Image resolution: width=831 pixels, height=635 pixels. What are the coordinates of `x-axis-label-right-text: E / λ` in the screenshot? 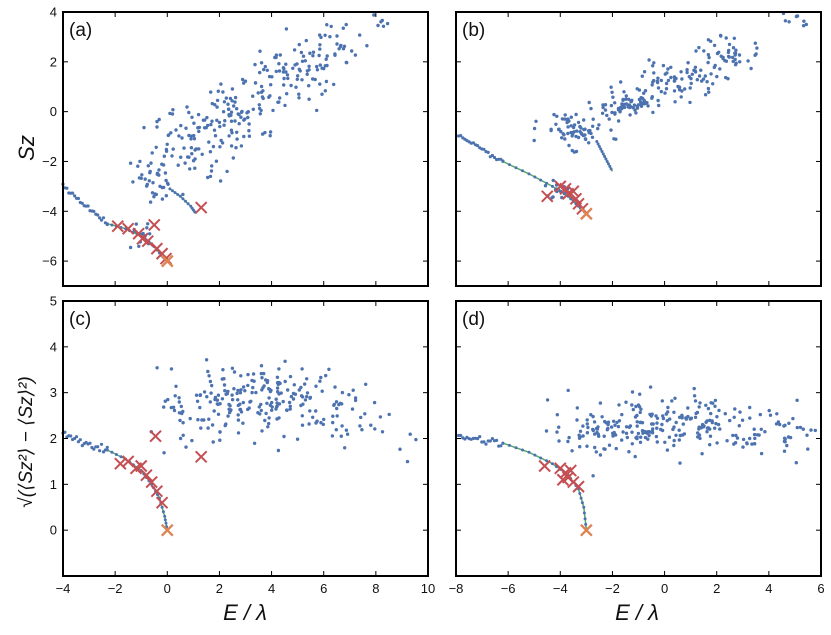 It's located at (637, 612).